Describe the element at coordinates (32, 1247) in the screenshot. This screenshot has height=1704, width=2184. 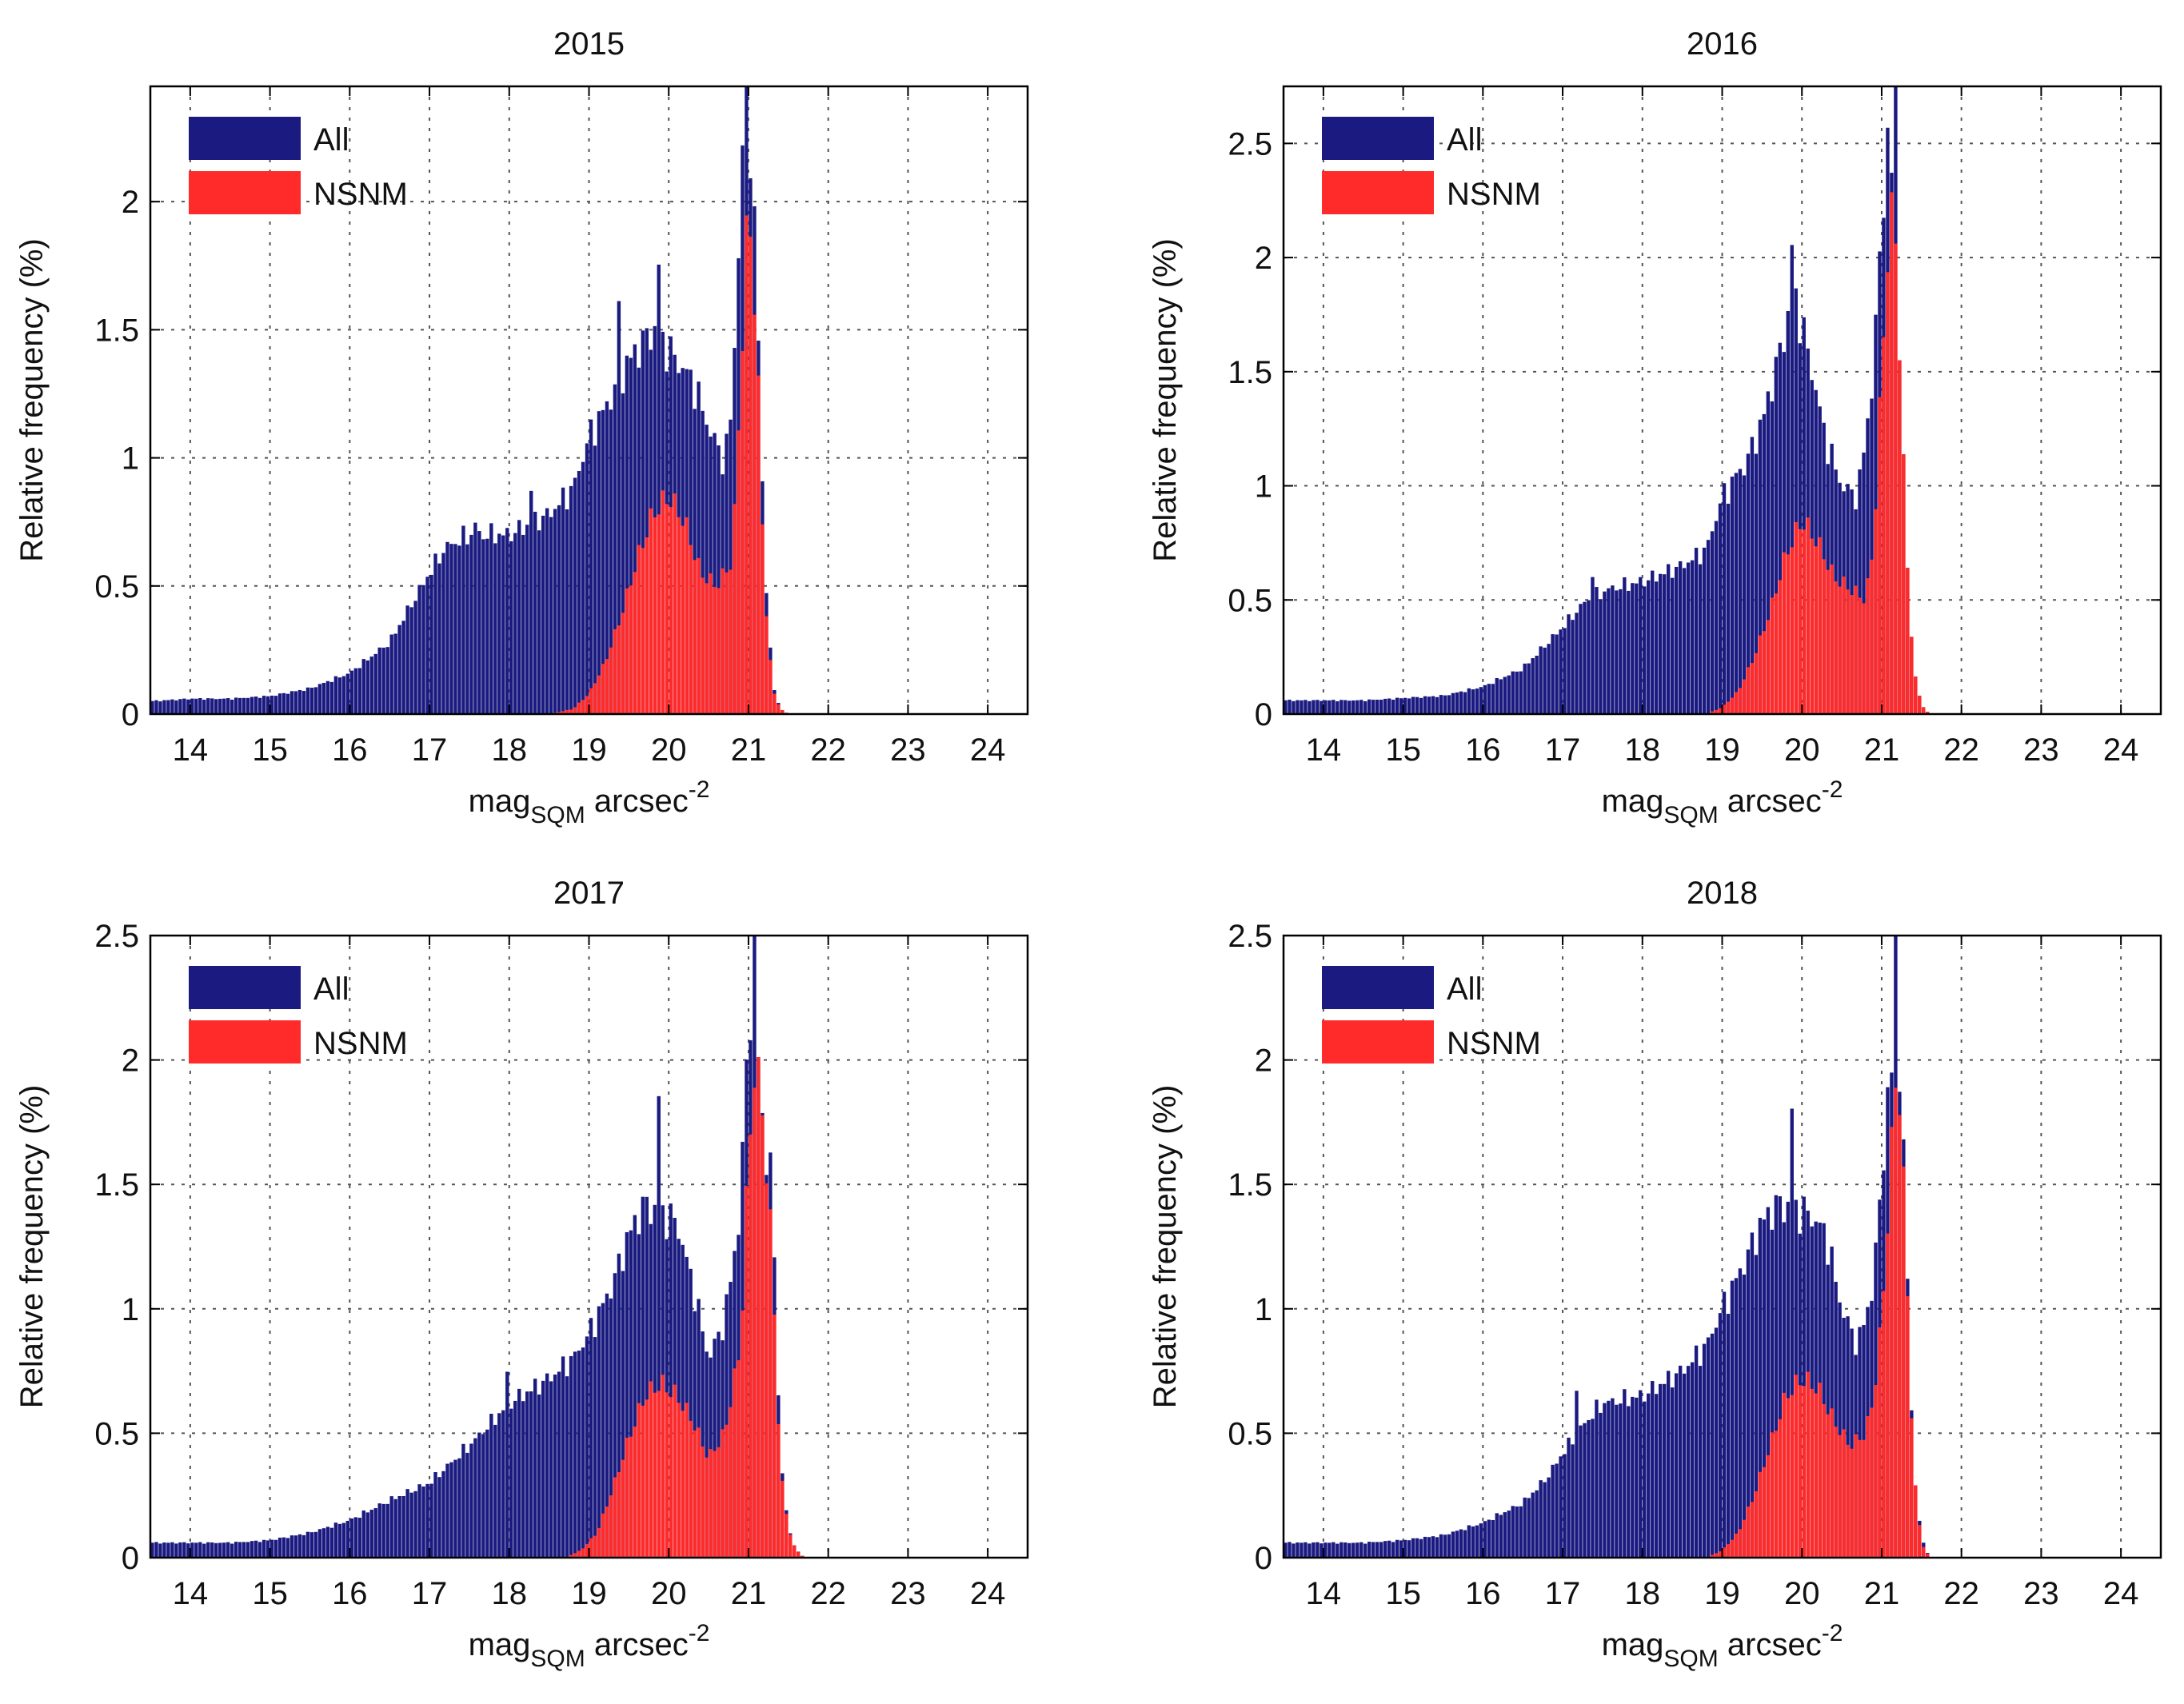
I see `y-axis-label: Relative frequency (%)` at that location.